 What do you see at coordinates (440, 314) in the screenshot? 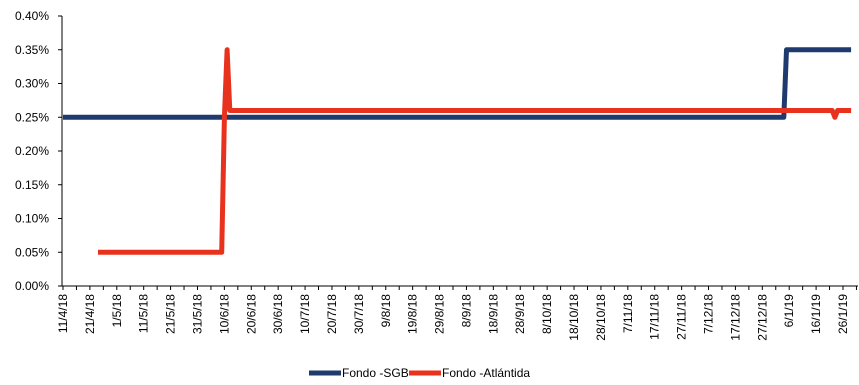
I see `x-tick-label: 29/8/18` at bounding box center [440, 314].